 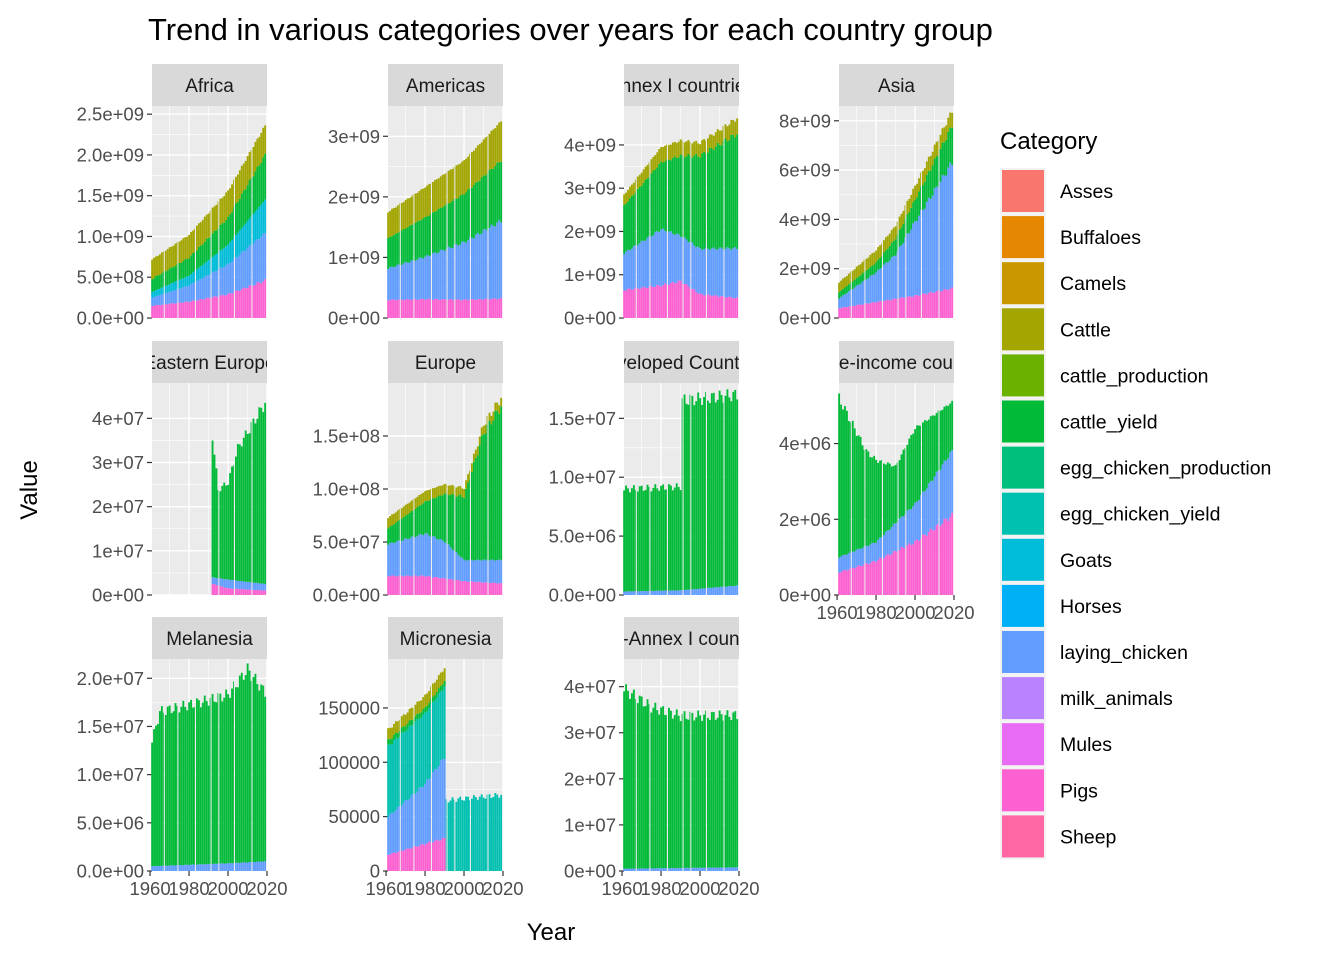 I want to click on y-tick-label: 4e+09, so click(x=805, y=219).